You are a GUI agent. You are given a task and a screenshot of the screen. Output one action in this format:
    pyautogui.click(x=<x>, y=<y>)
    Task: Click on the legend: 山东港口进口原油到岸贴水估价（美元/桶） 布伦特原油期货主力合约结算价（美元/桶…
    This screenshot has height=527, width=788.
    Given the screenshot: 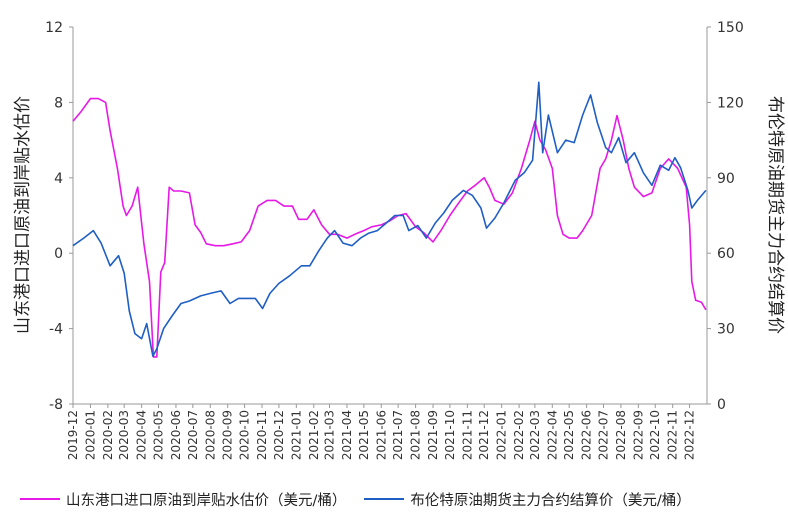 What is the action you would take?
    pyautogui.click(x=400, y=499)
    